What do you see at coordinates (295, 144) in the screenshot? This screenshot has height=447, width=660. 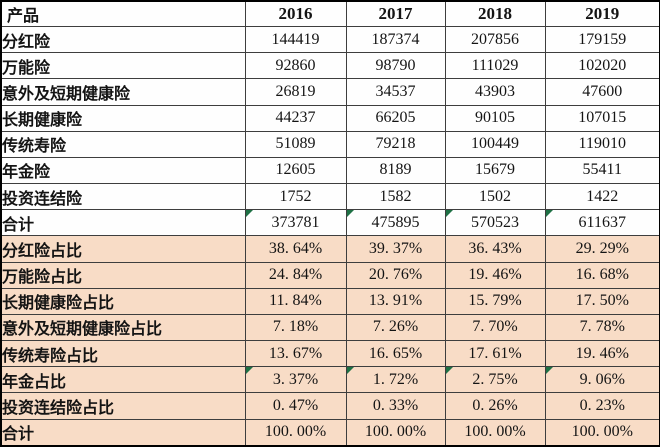 I see `value-cell: 51089` at bounding box center [295, 144].